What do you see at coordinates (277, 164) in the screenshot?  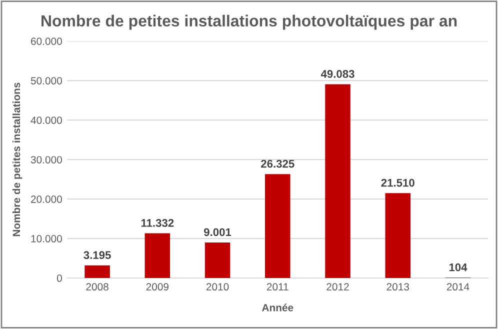 I see `data-label: 26.325` at bounding box center [277, 164].